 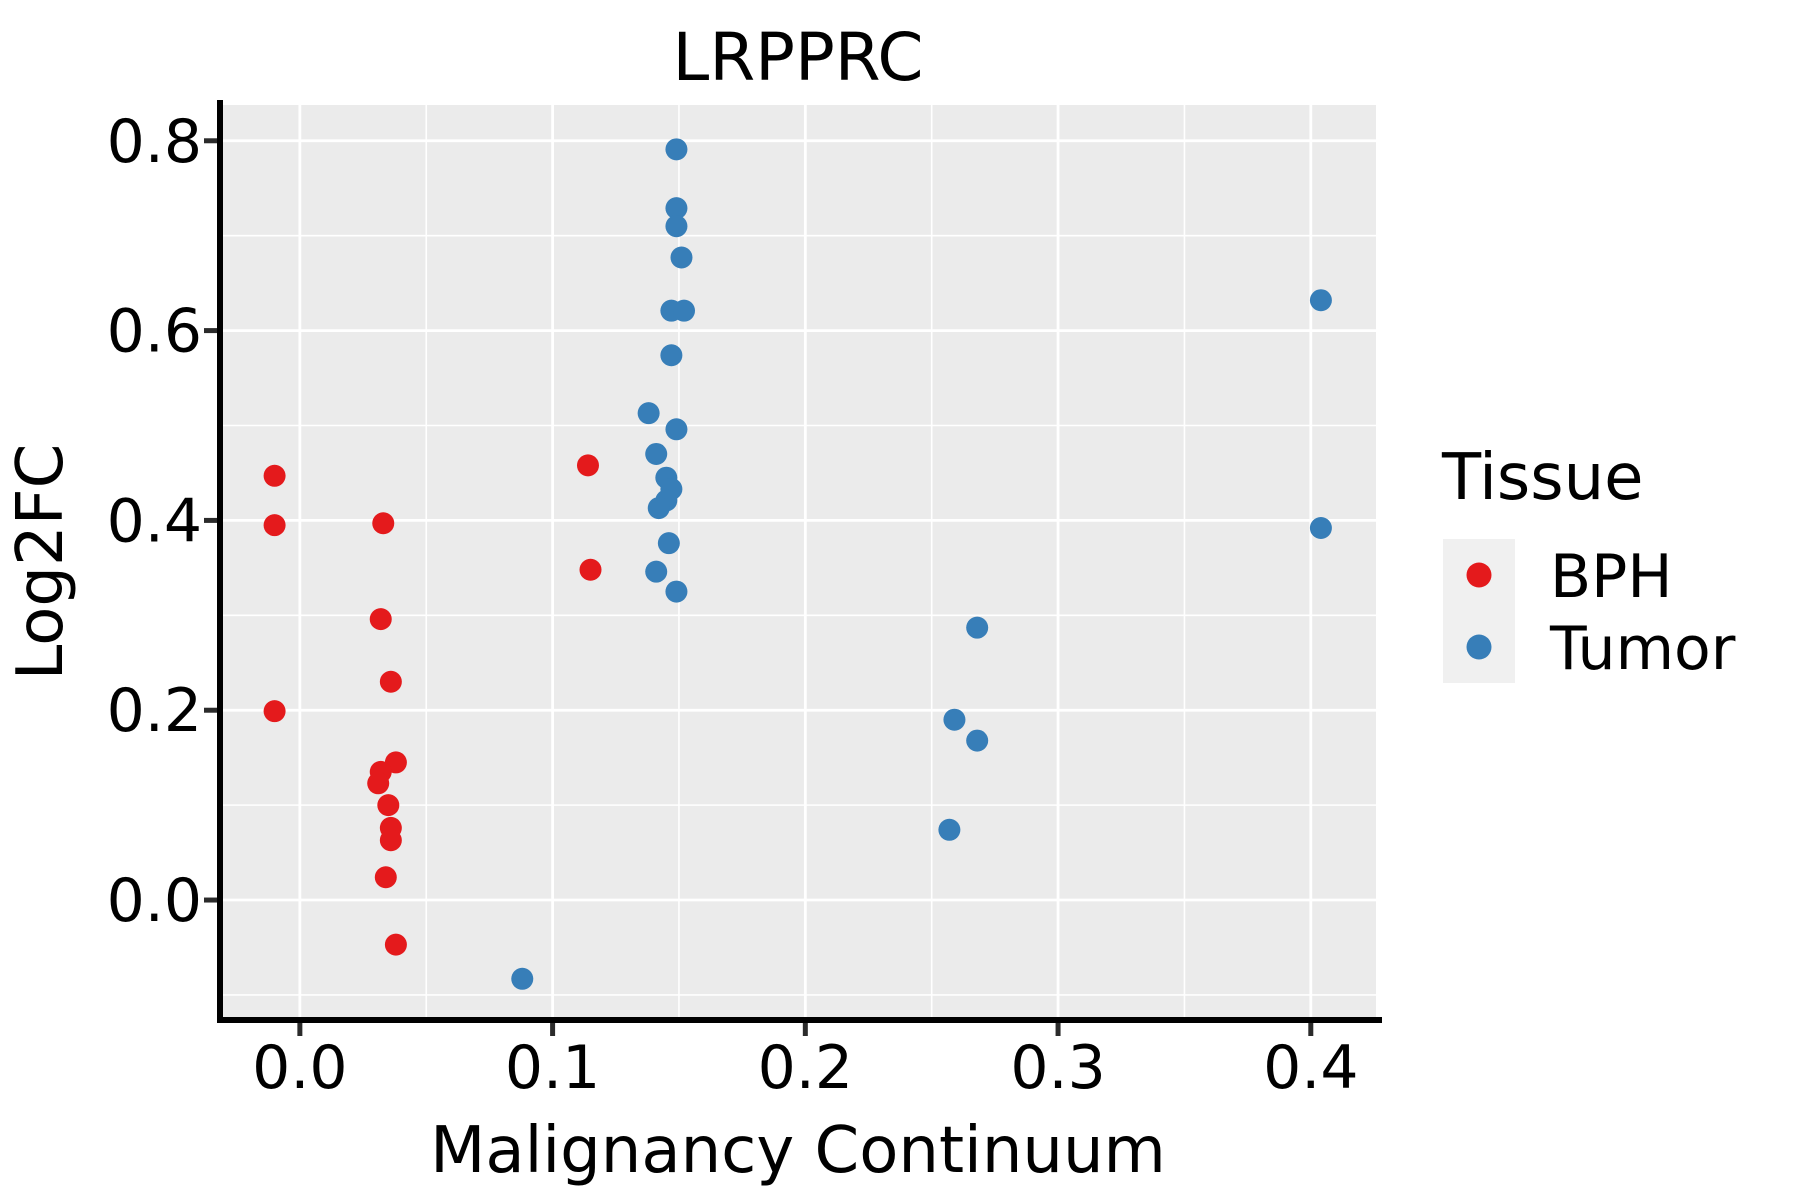 What do you see at coordinates (154, 142) in the screenshot?
I see `y-tick-label: 0.8` at bounding box center [154, 142].